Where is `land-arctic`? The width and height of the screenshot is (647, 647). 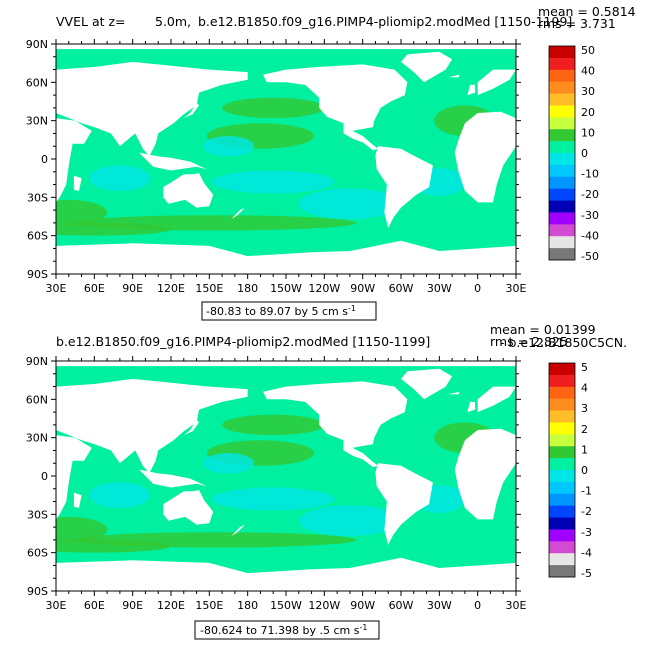
land-arctic is located at coordinates (286, 47).